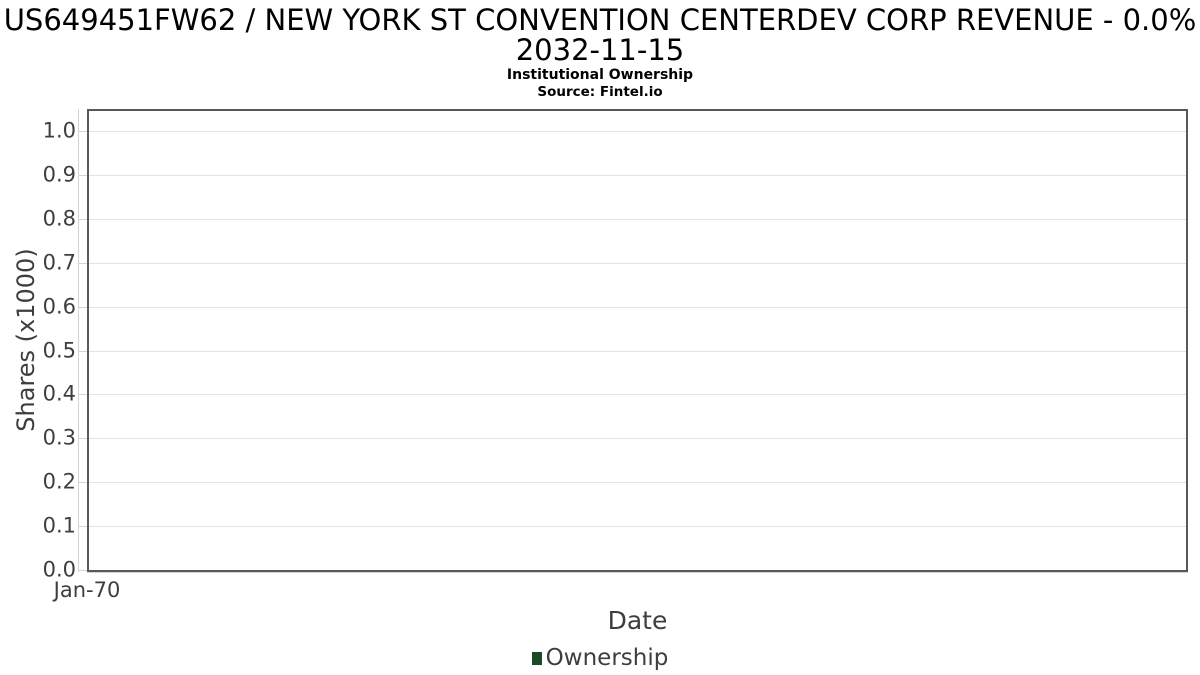 The height and width of the screenshot is (675, 1200). I want to click on x-axis-line, so click(637, 572).